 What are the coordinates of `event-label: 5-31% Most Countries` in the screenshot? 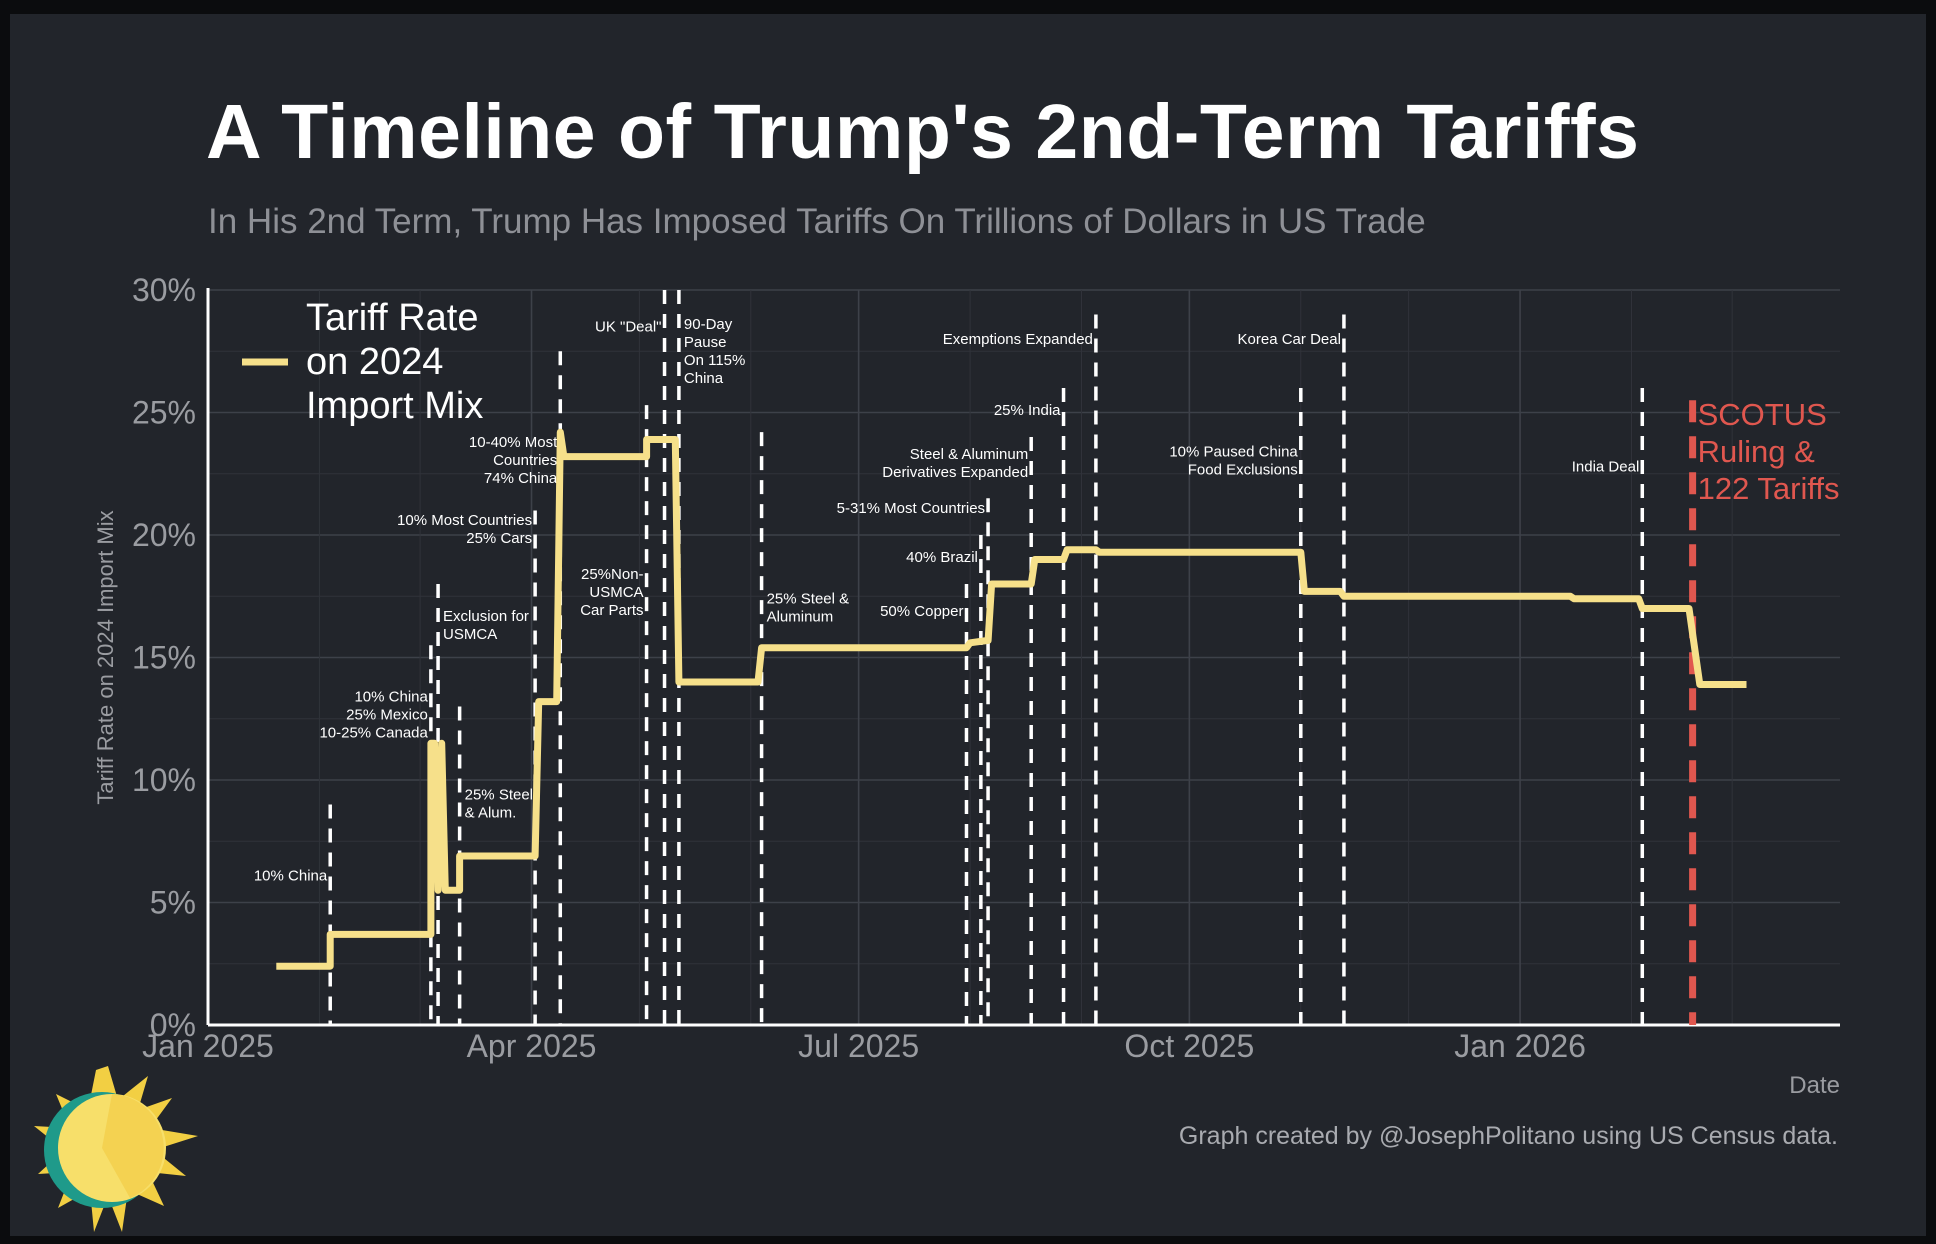 It's located at (911, 508).